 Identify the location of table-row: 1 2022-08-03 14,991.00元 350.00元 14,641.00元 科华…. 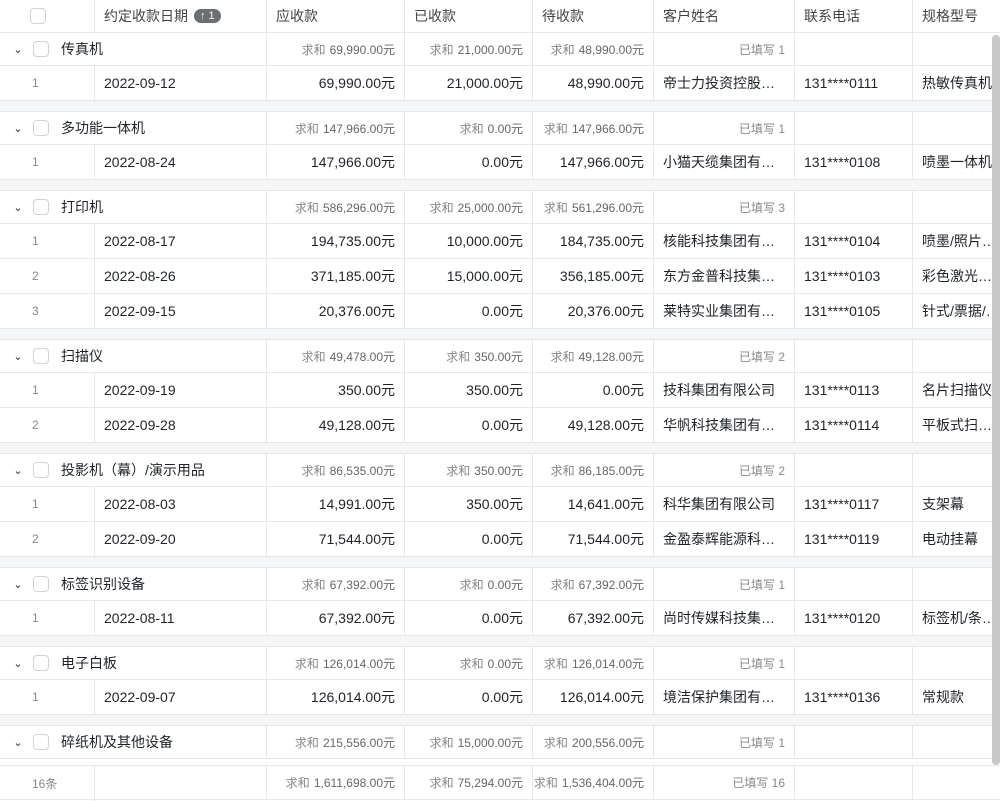
(500, 504).